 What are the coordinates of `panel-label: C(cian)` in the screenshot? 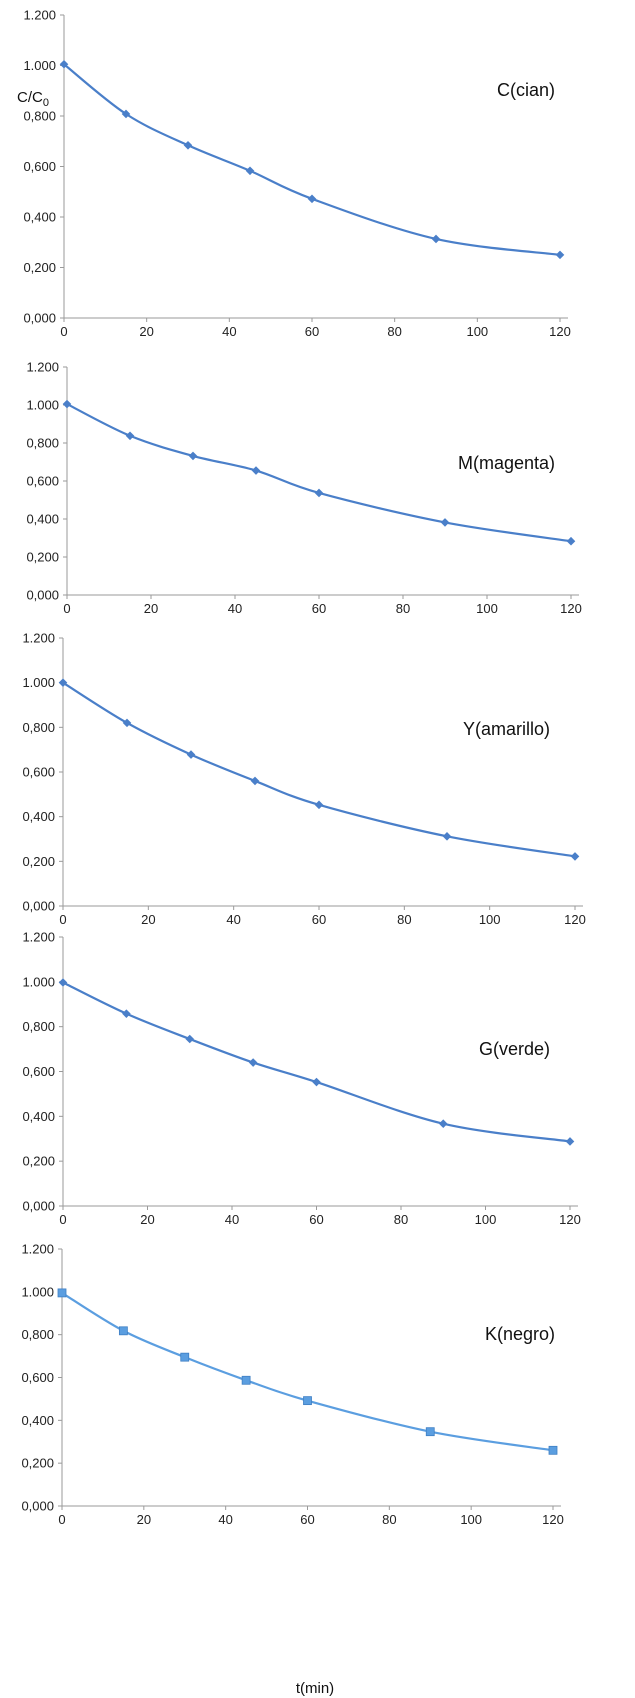 It's located at (526, 90).